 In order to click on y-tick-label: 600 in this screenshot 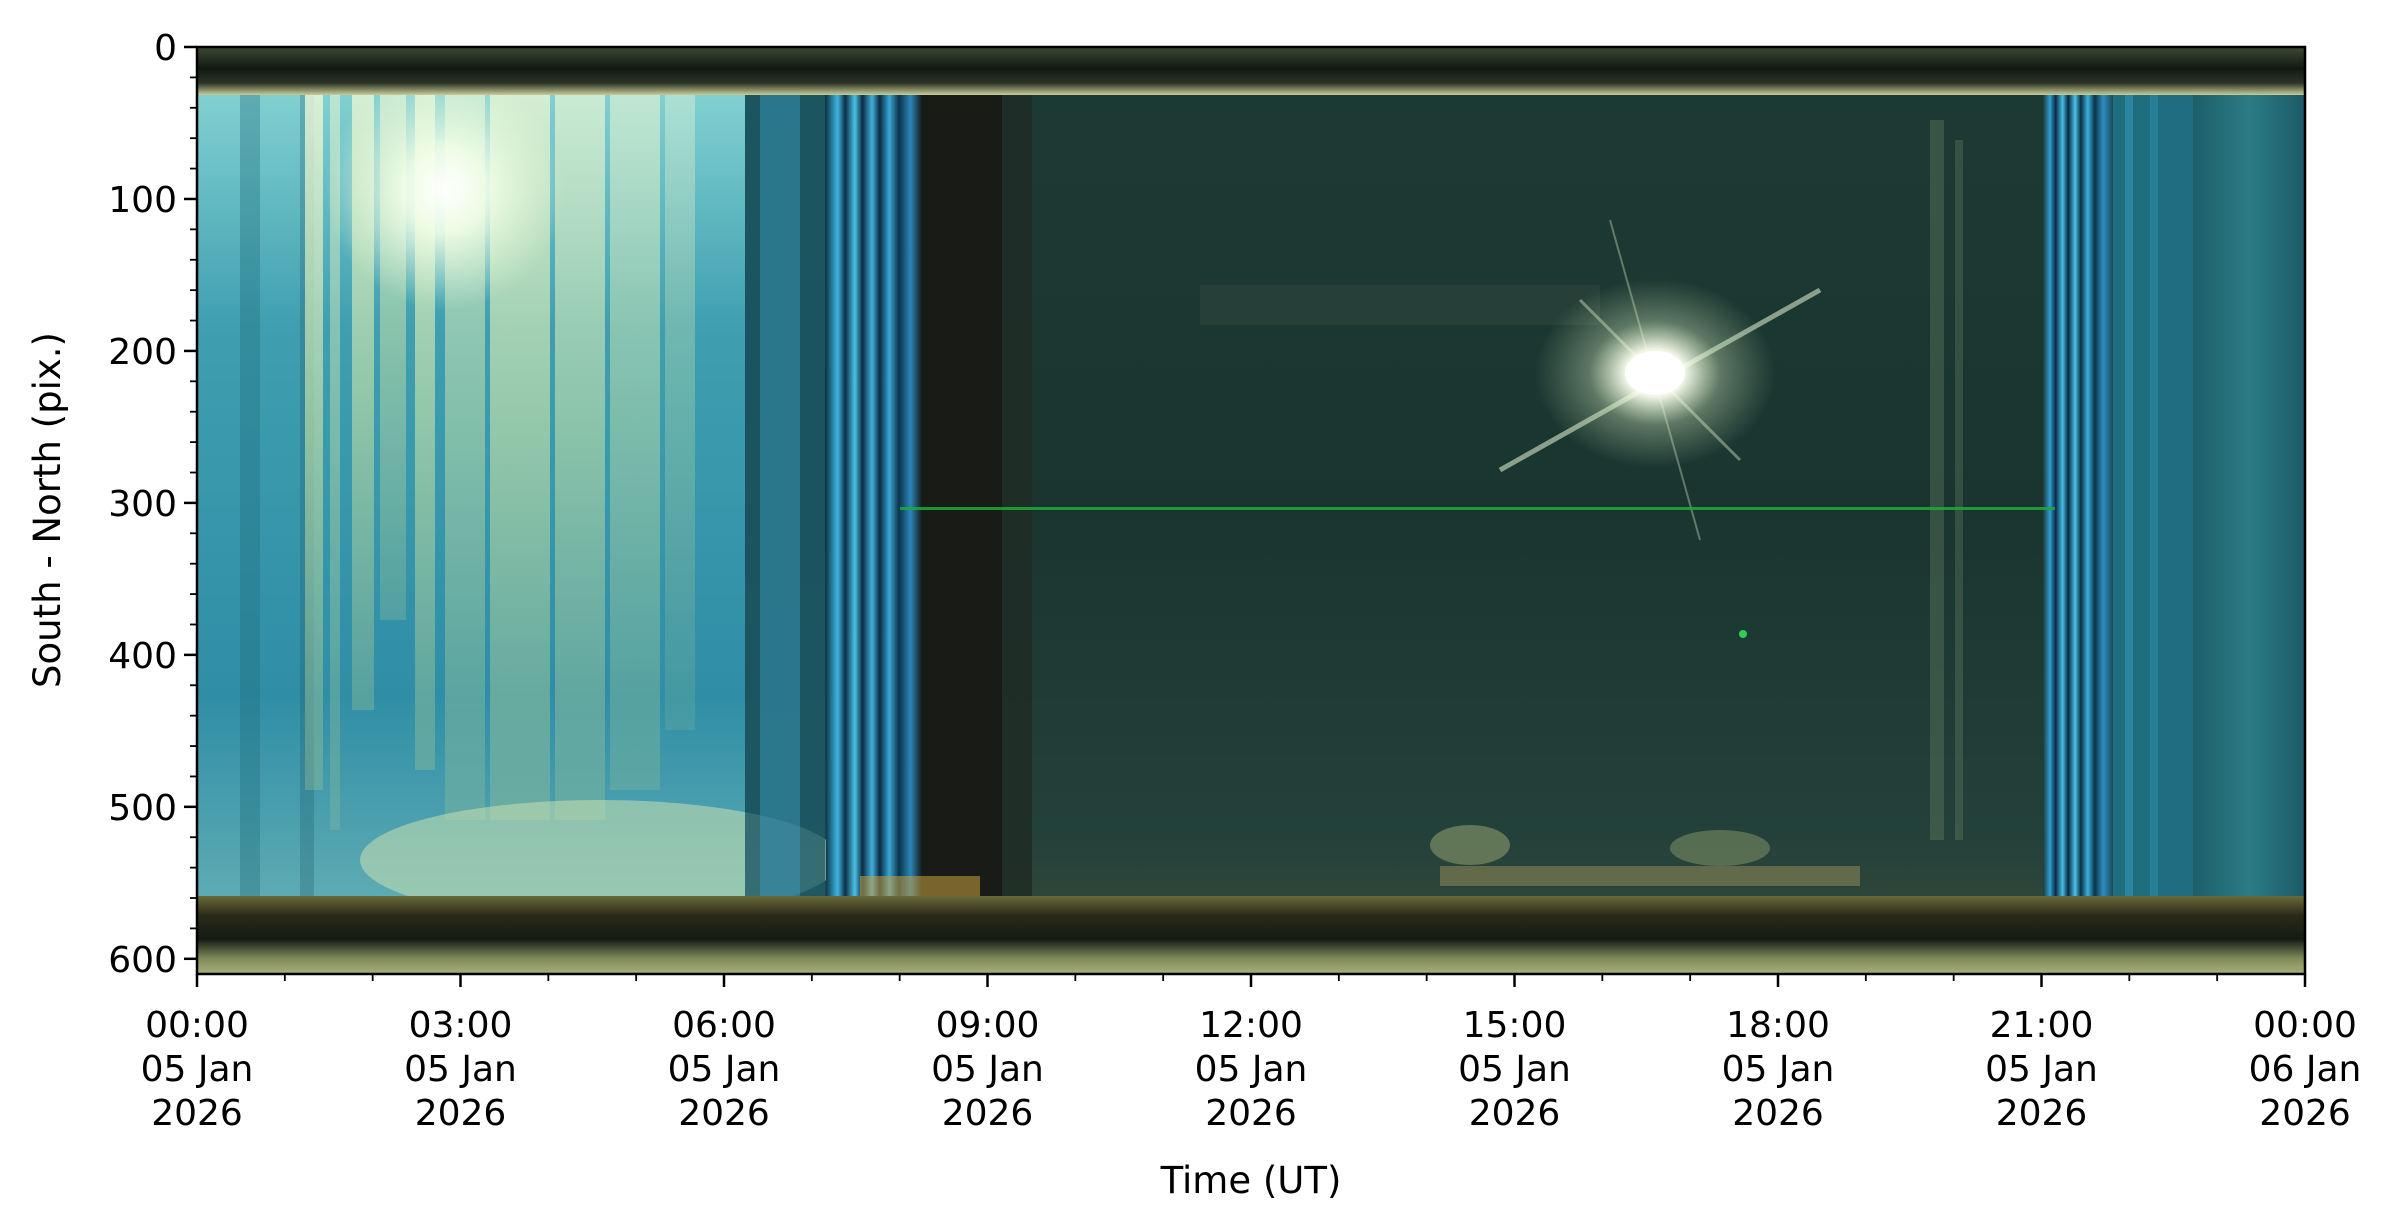, I will do `click(142, 960)`.